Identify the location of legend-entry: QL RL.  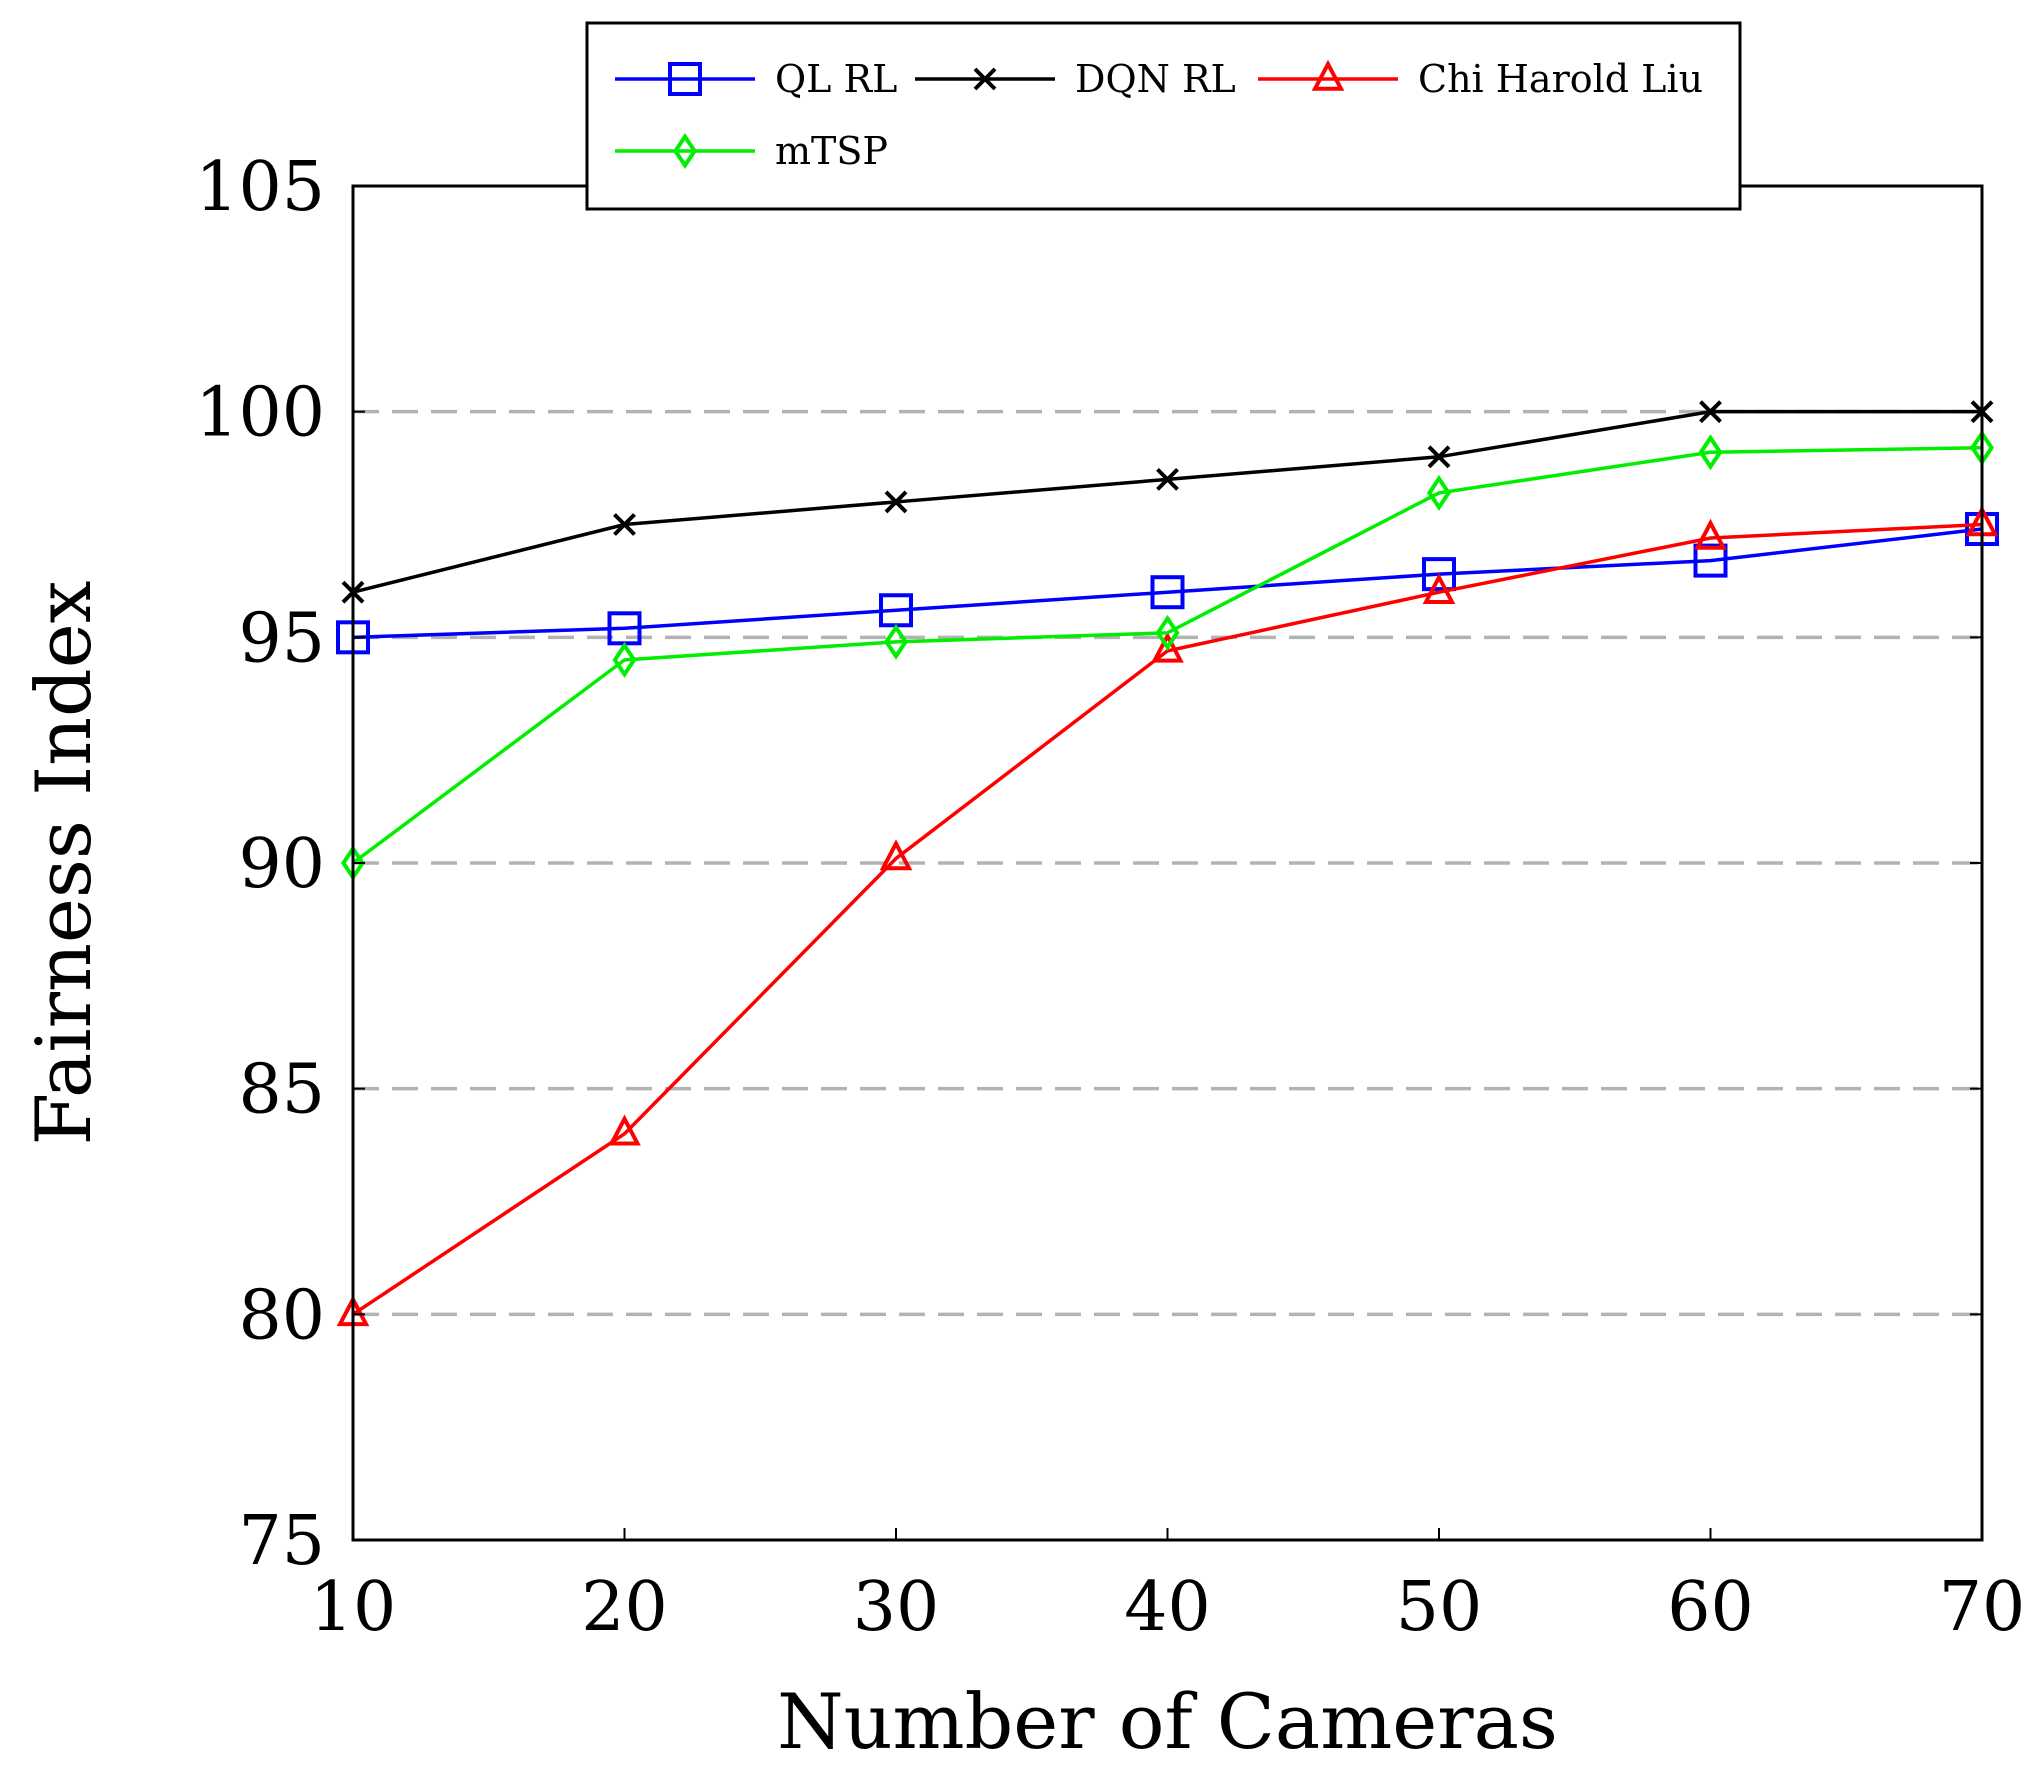
(756, 79).